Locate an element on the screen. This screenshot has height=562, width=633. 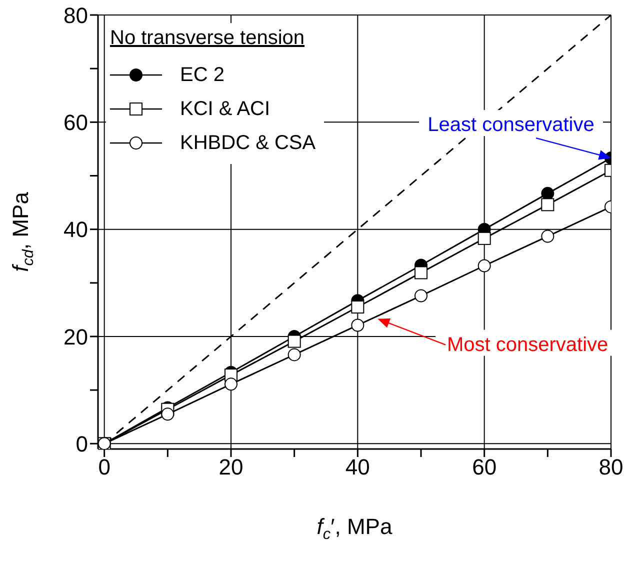
y-tick-label: 40 is located at coordinates (76, 229).